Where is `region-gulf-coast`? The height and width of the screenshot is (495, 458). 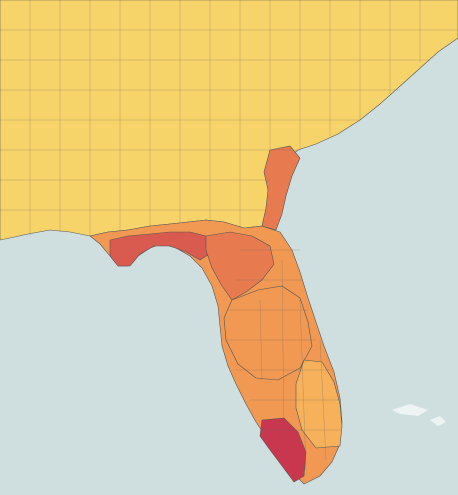
region-gulf-coast is located at coordinates (240, 266).